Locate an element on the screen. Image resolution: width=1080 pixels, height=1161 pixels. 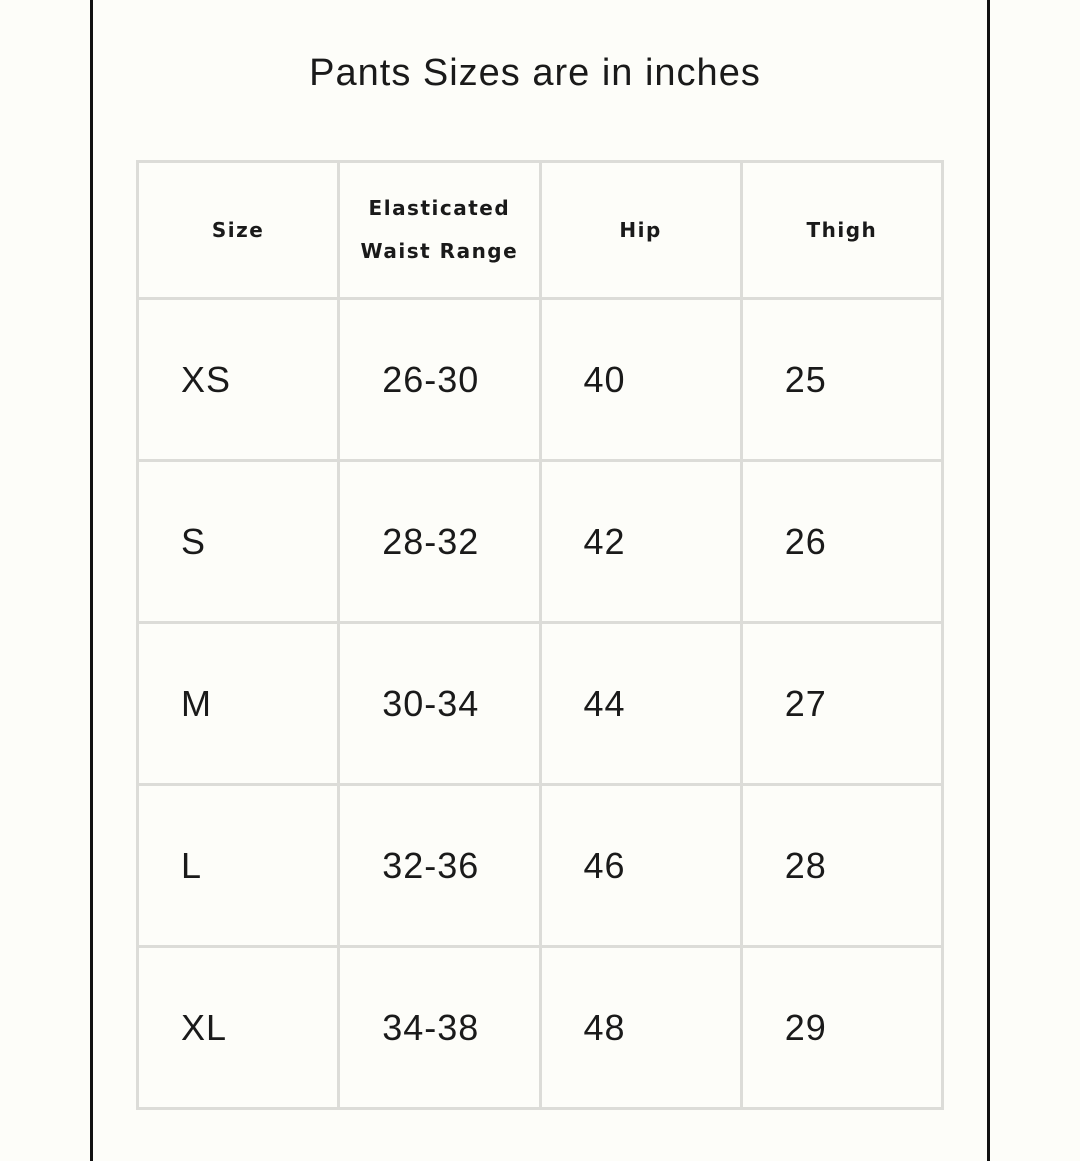
cell-size: XS is located at coordinates (238, 379).